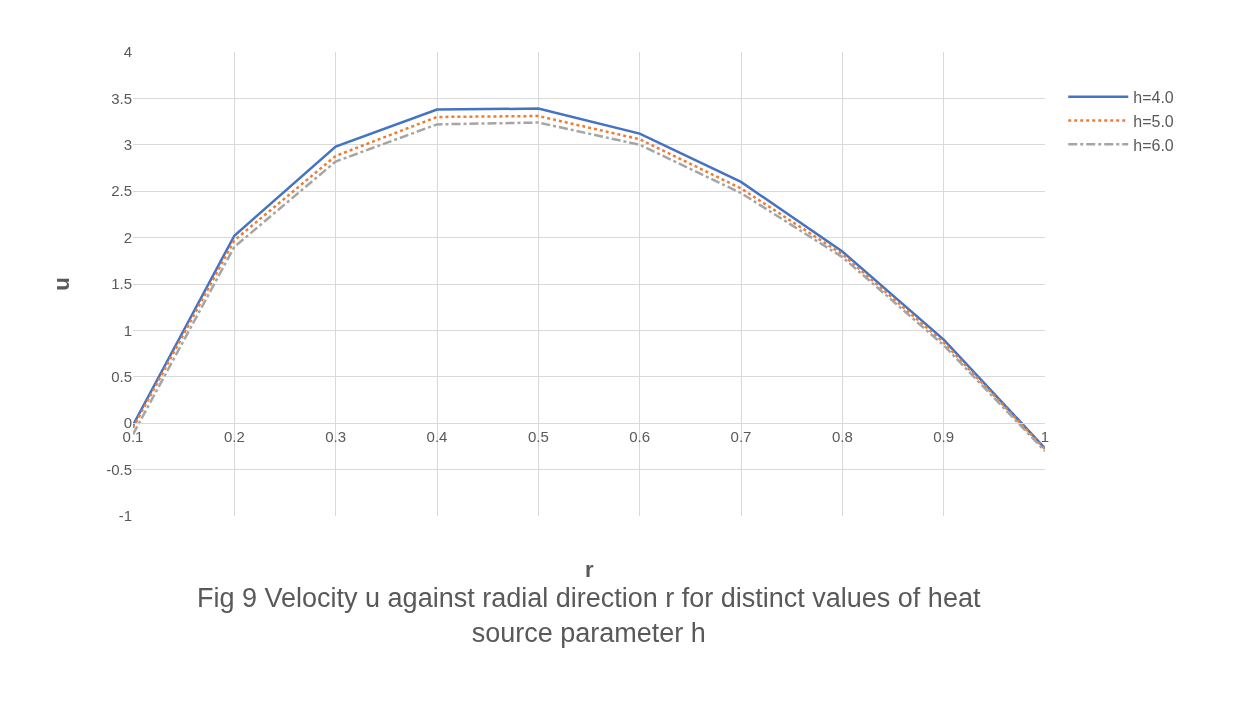  I want to click on y-tick-label: 3.5, so click(121, 98).